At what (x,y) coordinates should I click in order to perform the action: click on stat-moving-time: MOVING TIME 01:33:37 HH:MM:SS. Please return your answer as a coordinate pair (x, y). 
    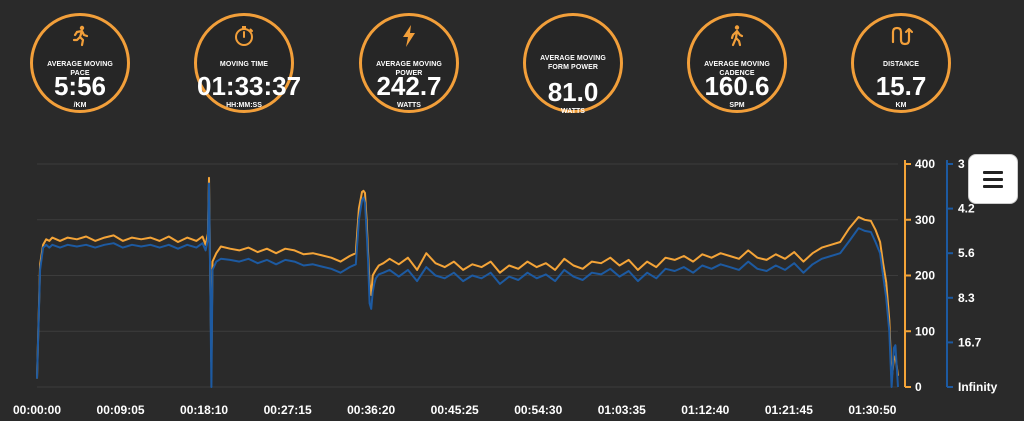
    Looking at the image, I should click on (248, 63).